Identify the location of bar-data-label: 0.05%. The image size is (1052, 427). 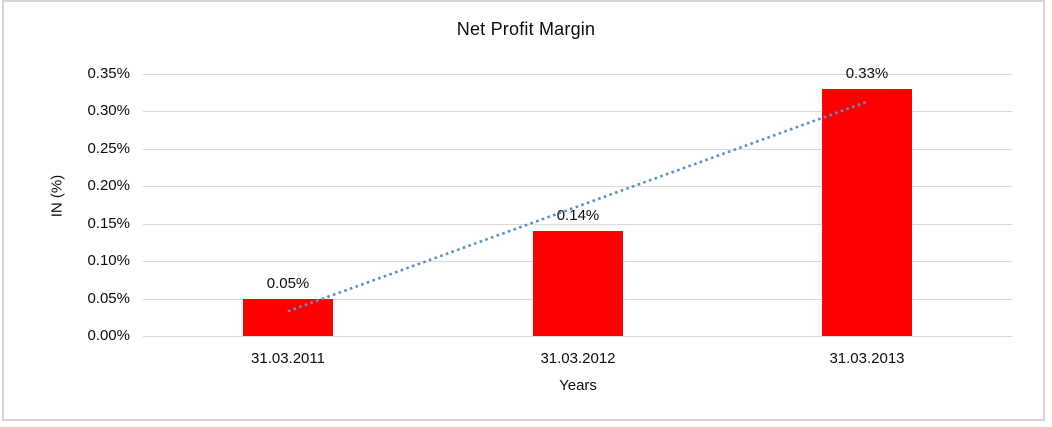
(288, 283).